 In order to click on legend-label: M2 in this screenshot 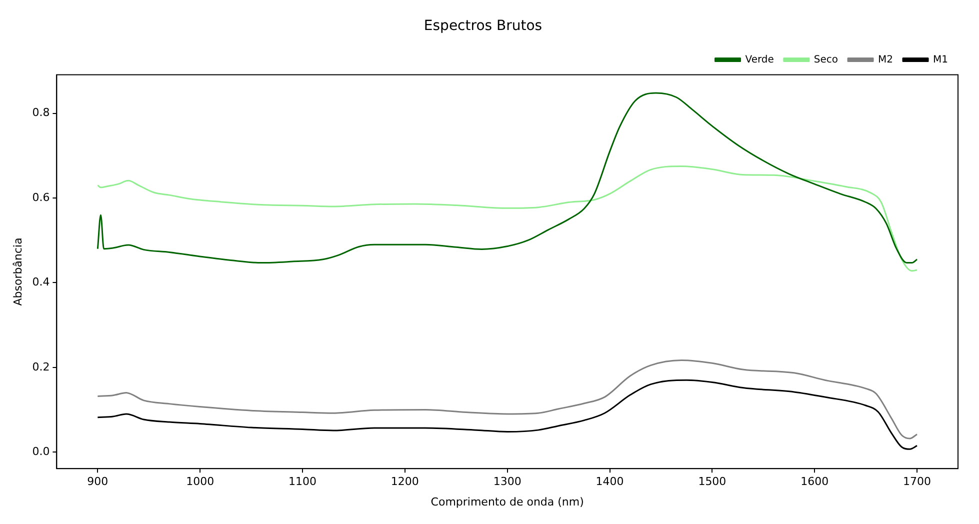, I will do `click(886, 60)`.